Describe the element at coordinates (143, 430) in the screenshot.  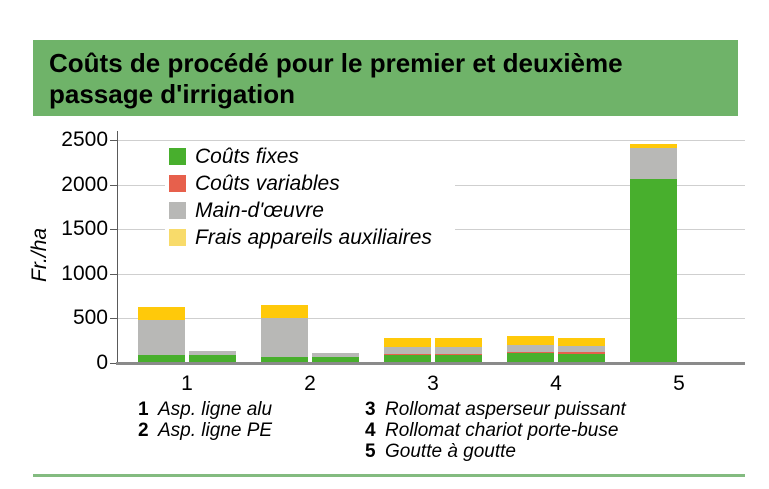
I see `category-legend-number: 2` at that location.